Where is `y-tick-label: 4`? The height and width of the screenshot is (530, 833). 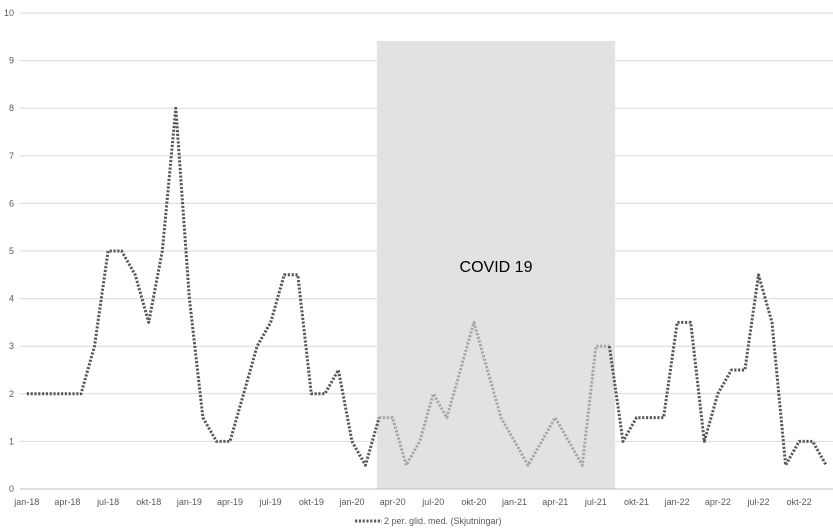
y-tick-label: 4 is located at coordinates (11, 299).